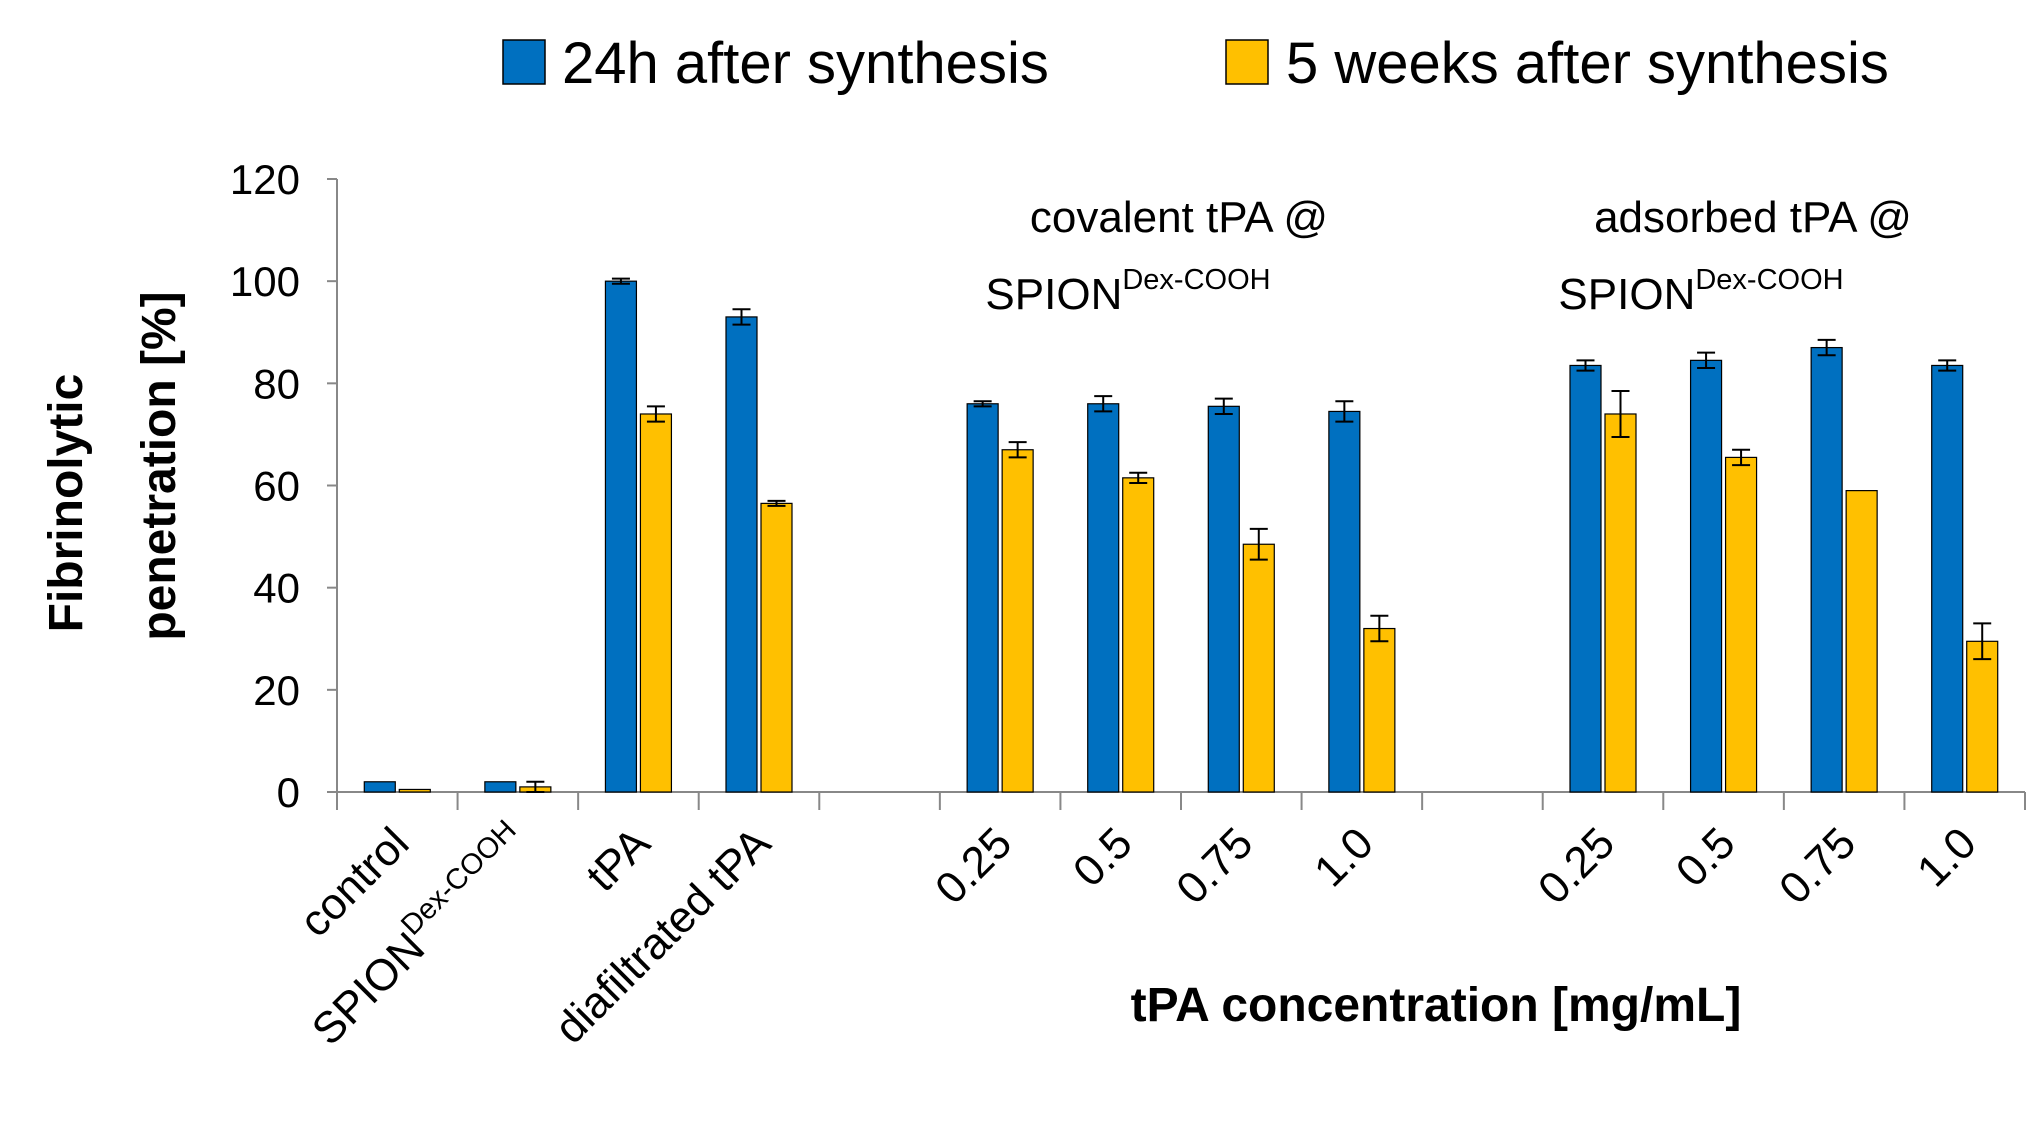 This screenshot has height=1147, width=2036. I want to click on group-title-covalent-line1: covalent tPA @, so click(1179, 217).